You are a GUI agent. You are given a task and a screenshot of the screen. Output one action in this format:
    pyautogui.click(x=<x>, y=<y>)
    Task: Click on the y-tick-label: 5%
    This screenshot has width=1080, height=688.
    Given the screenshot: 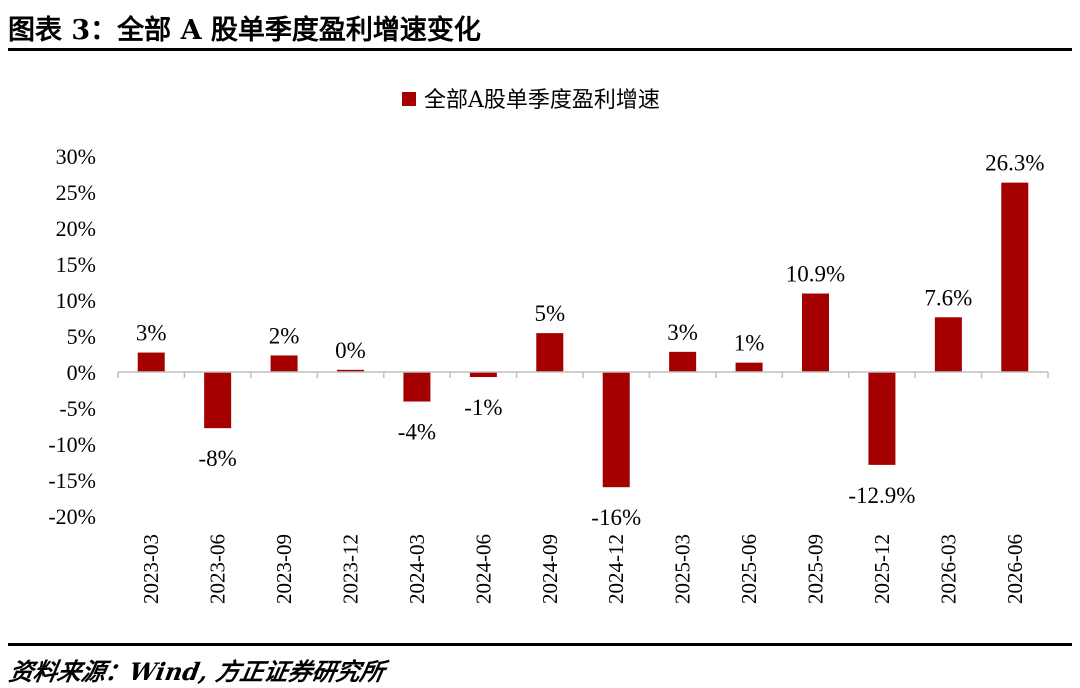 What is the action you would take?
    pyautogui.click(x=81, y=336)
    